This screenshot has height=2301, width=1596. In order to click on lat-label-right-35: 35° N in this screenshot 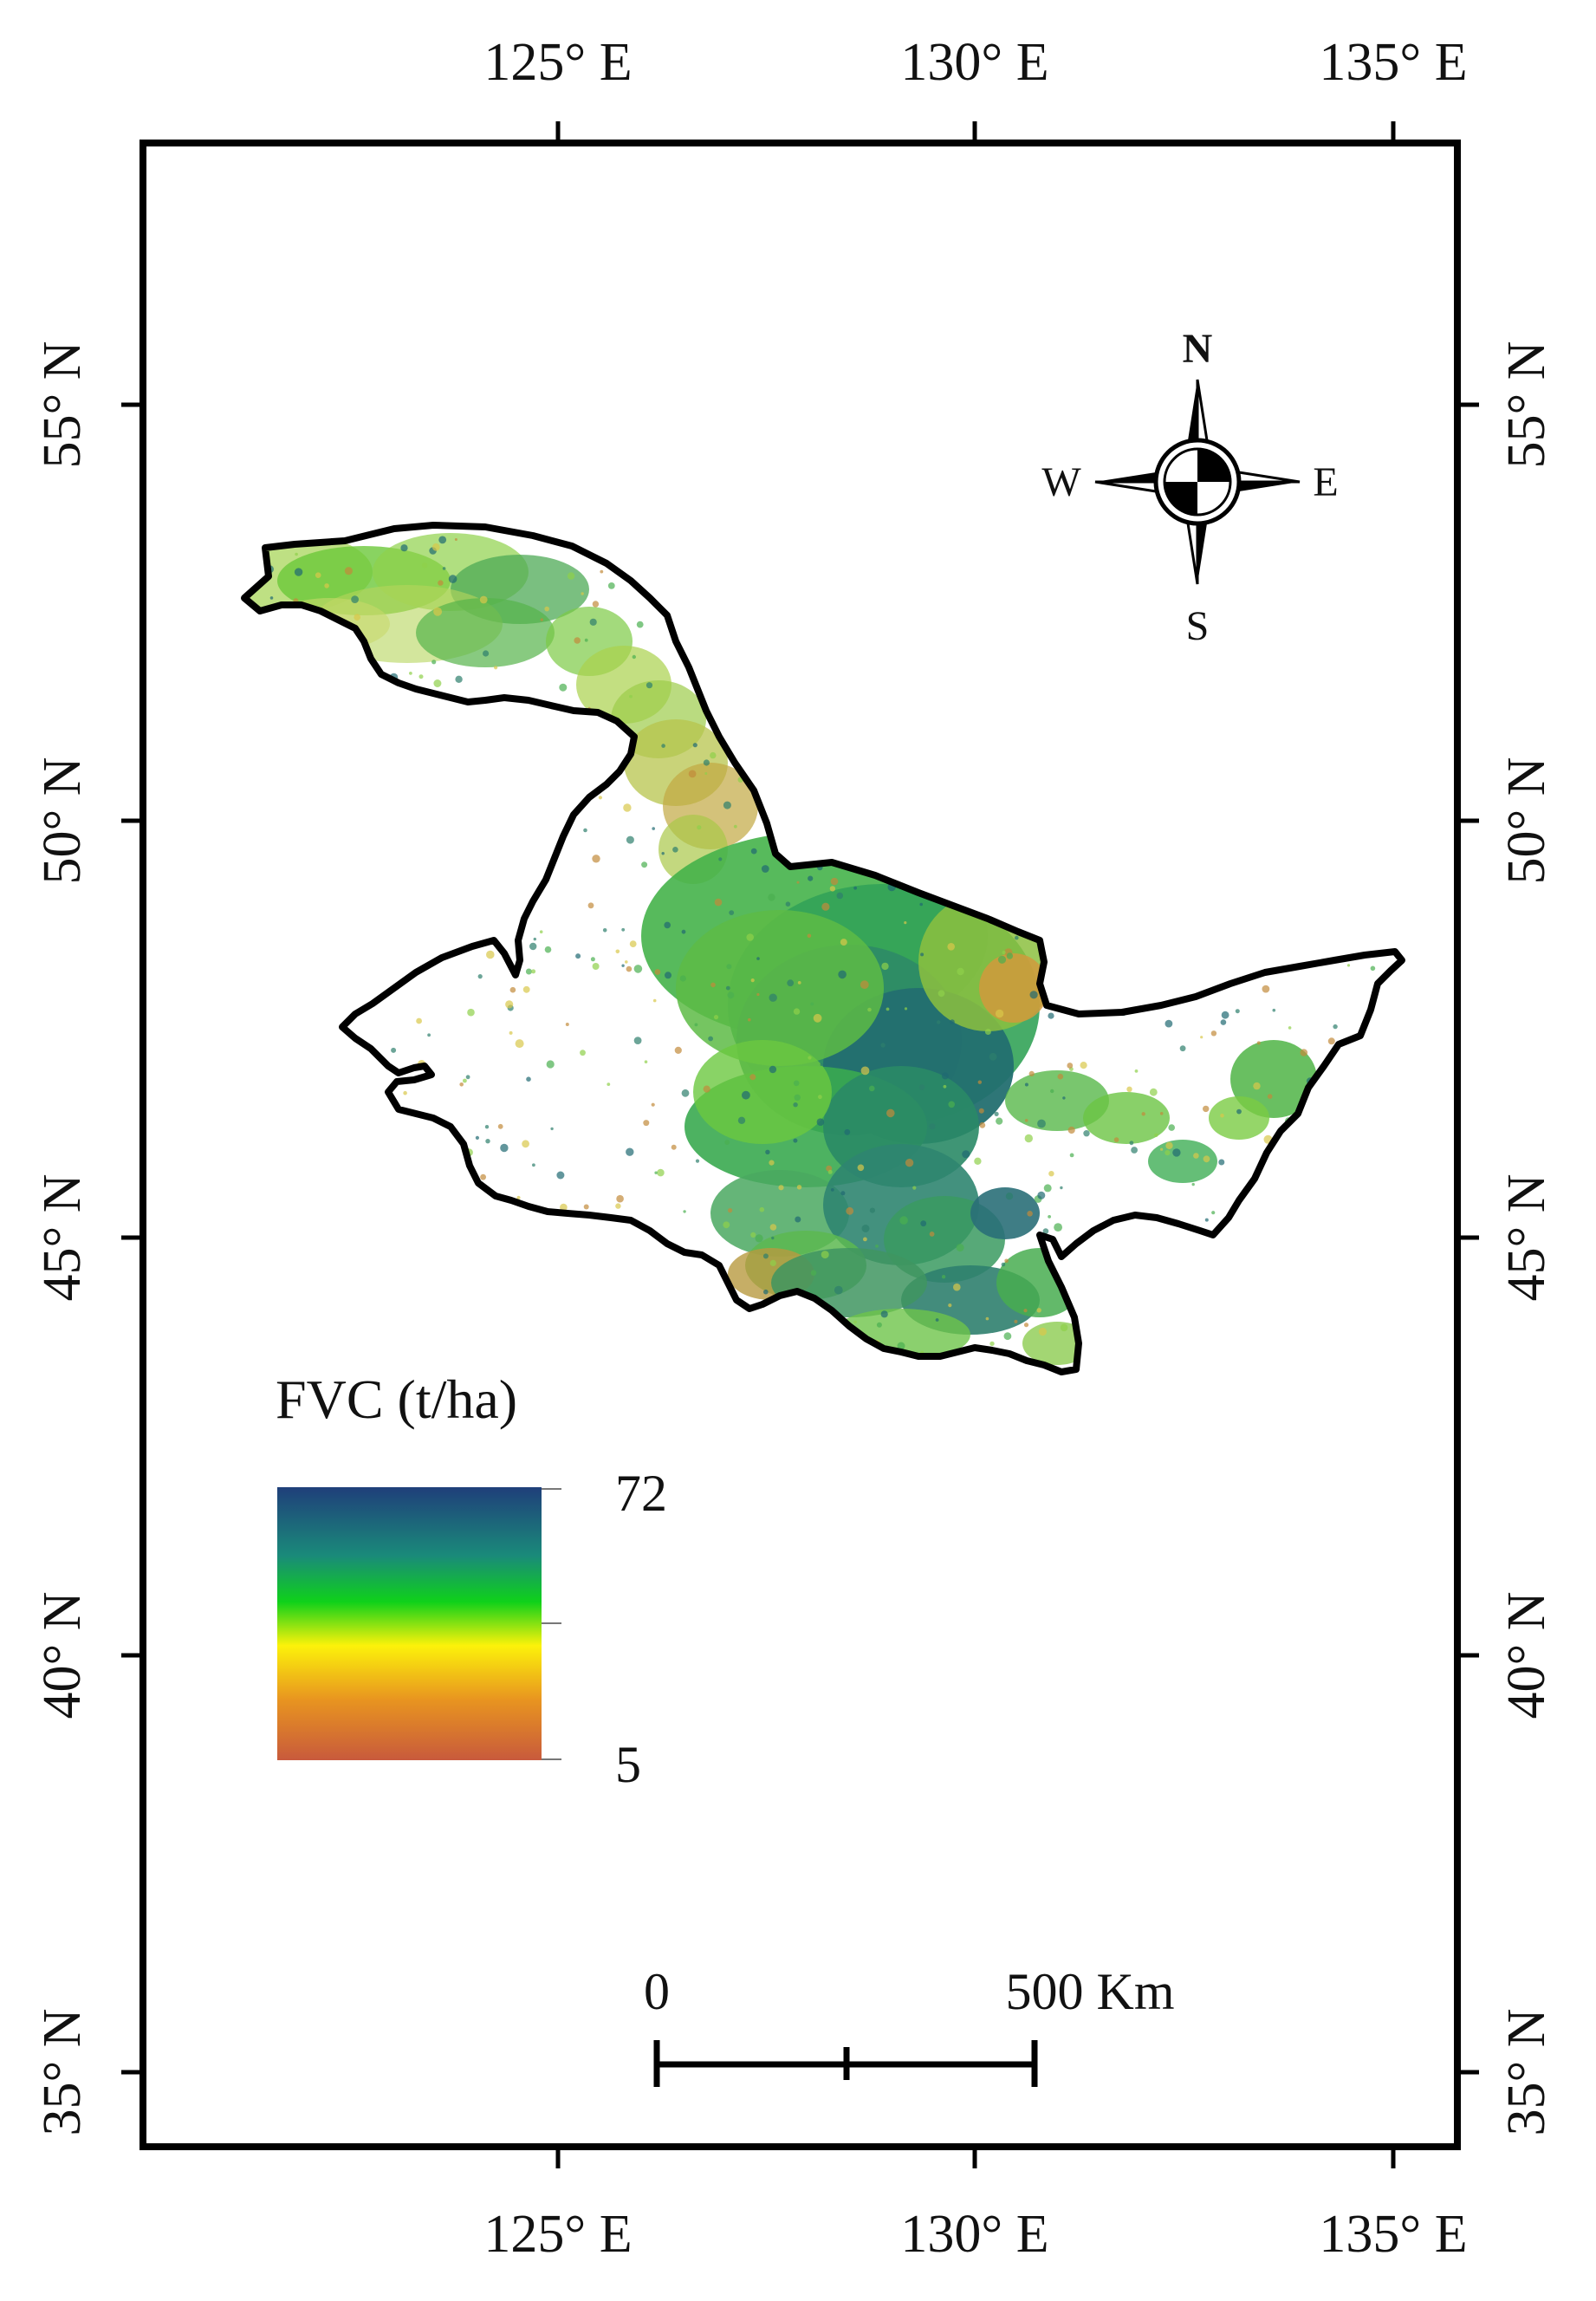, I will do `click(1526, 2071)`.